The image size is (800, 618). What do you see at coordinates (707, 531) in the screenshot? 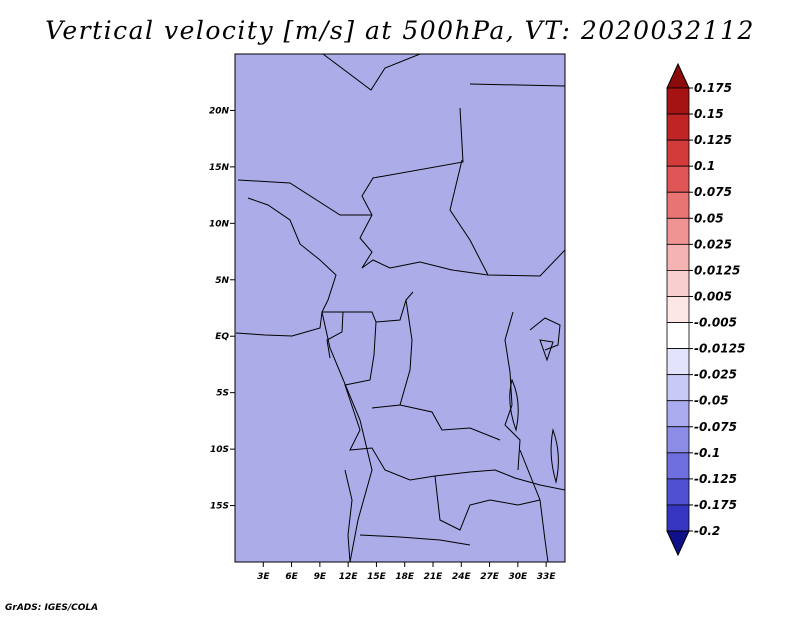
I see `colorbar-label: -0.2` at bounding box center [707, 531].